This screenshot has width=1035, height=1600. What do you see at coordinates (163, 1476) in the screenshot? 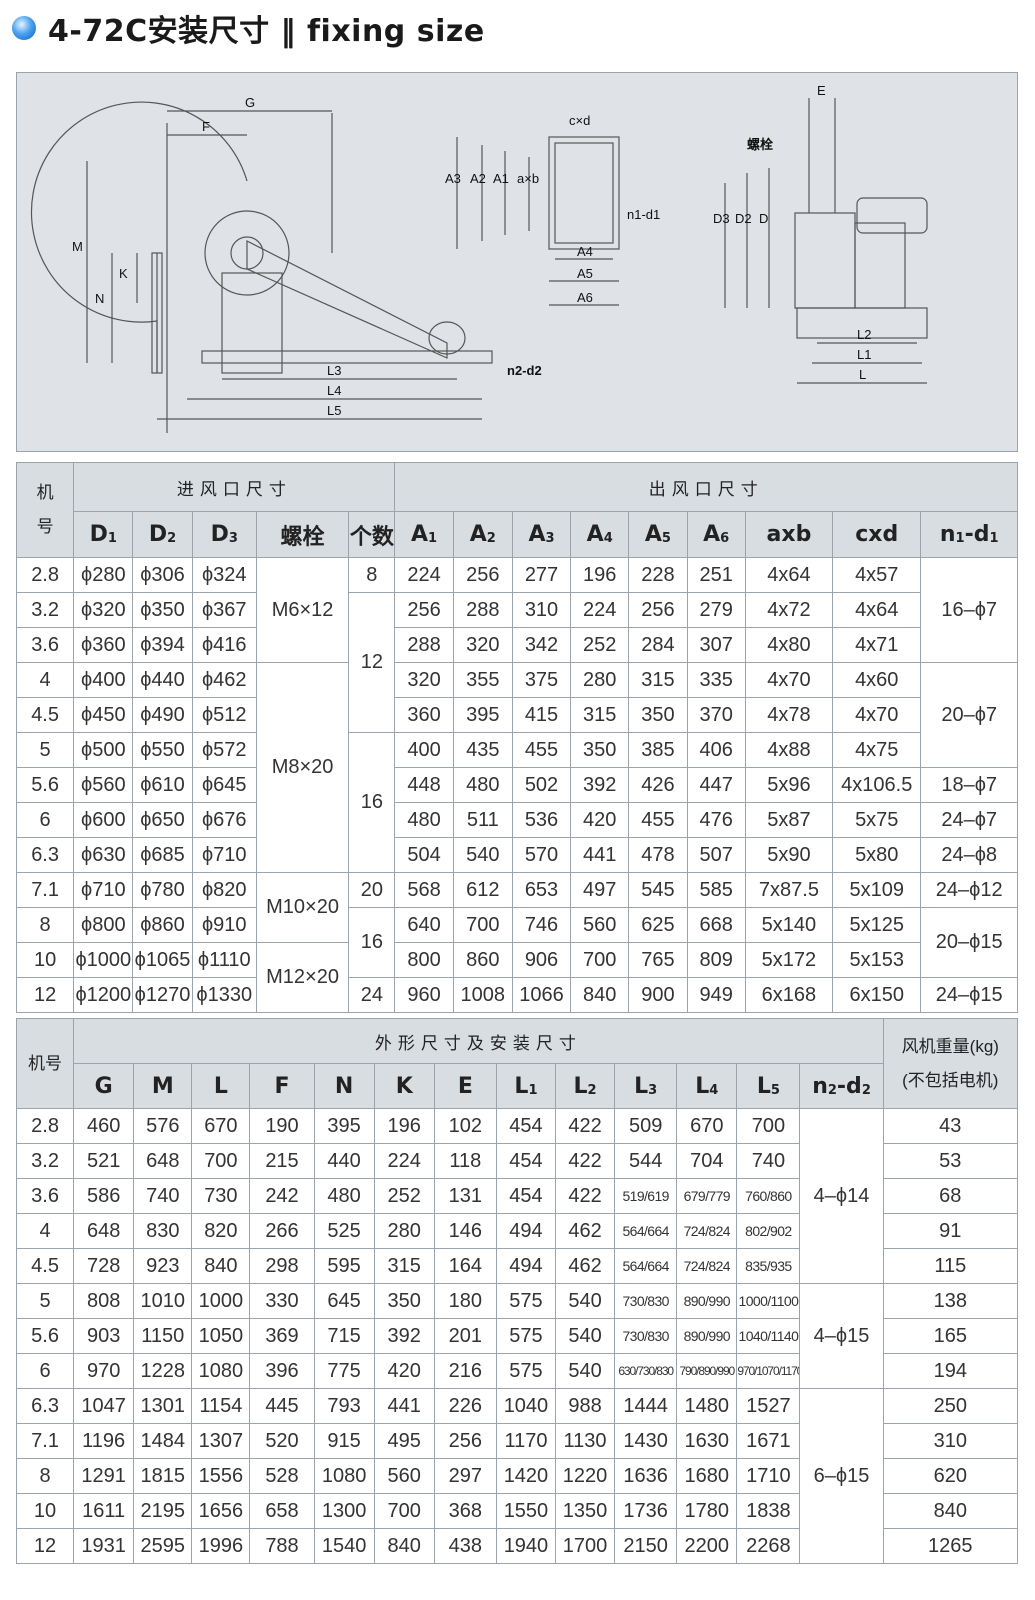
I see `m-cell: 1815` at bounding box center [163, 1476].